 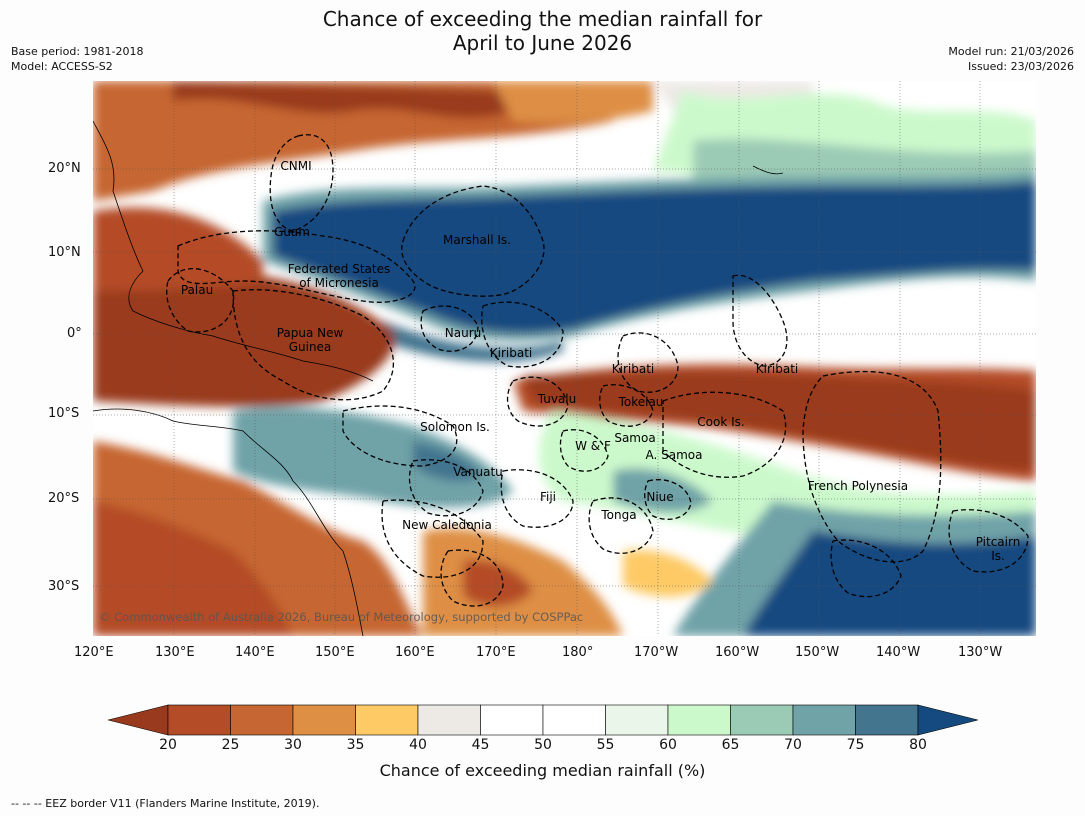 I want to click on eez-new-caledonia, so click(x=432, y=538).